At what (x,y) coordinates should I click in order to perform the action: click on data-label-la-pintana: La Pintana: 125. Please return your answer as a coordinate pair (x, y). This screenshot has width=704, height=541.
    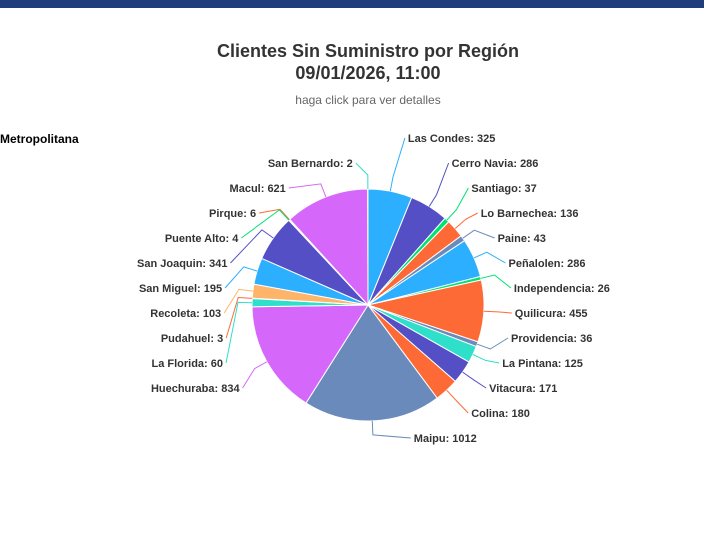
    Looking at the image, I should click on (542, 364).